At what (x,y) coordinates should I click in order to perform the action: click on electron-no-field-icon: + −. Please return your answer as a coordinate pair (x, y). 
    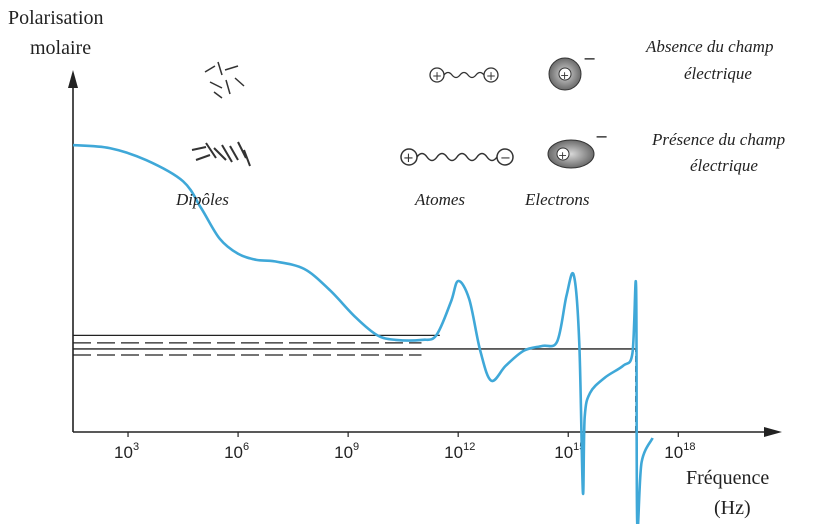
    Looking at the image, I should click on (572, 70).